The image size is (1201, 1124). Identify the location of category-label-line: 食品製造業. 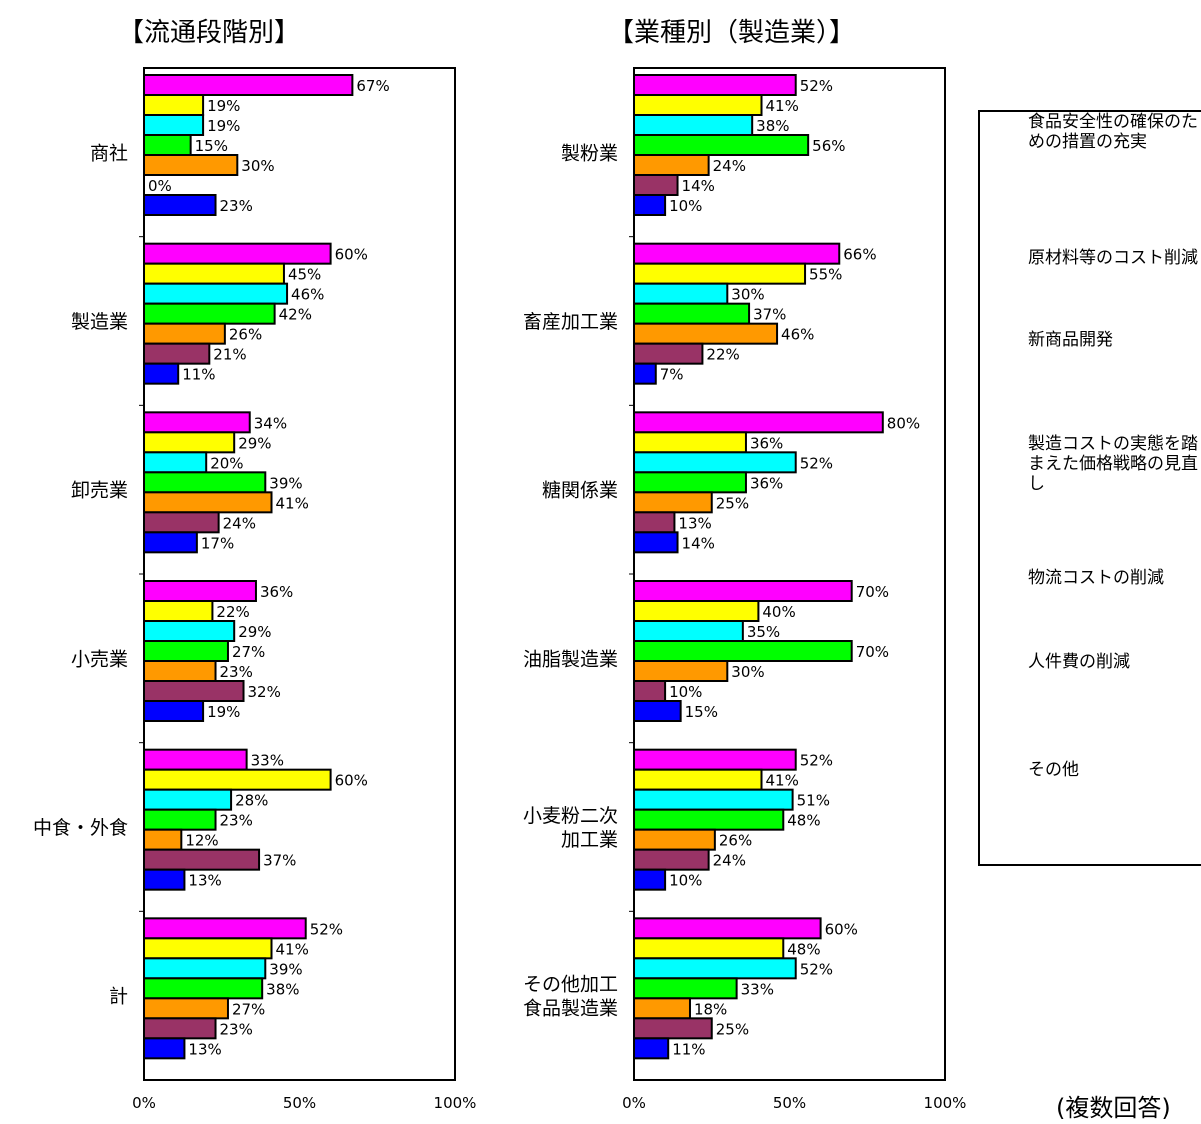
(570, 1009).